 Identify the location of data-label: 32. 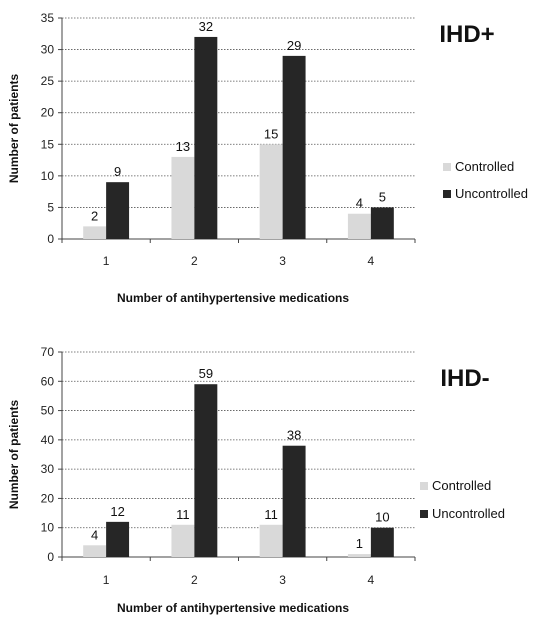
(206, 26).